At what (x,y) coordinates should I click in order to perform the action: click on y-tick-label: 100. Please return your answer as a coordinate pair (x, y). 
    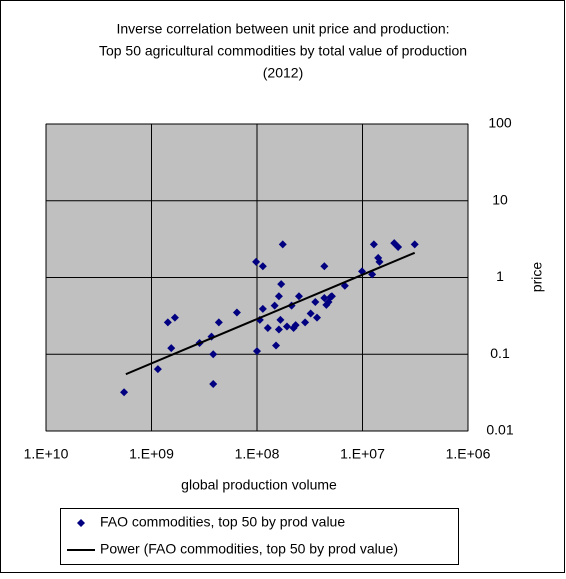
    Looking at the image, I should click on (500, 123).